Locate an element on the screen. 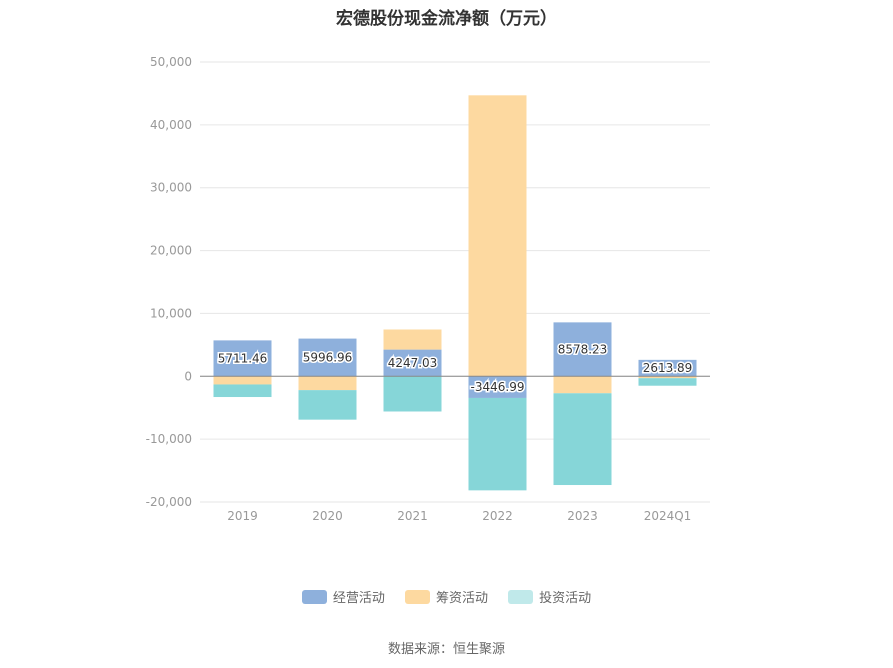 Image resolution: width=893 pixels, height=668 pixels. y-tick-label: 30,000 is located at coordinates (171, 188).